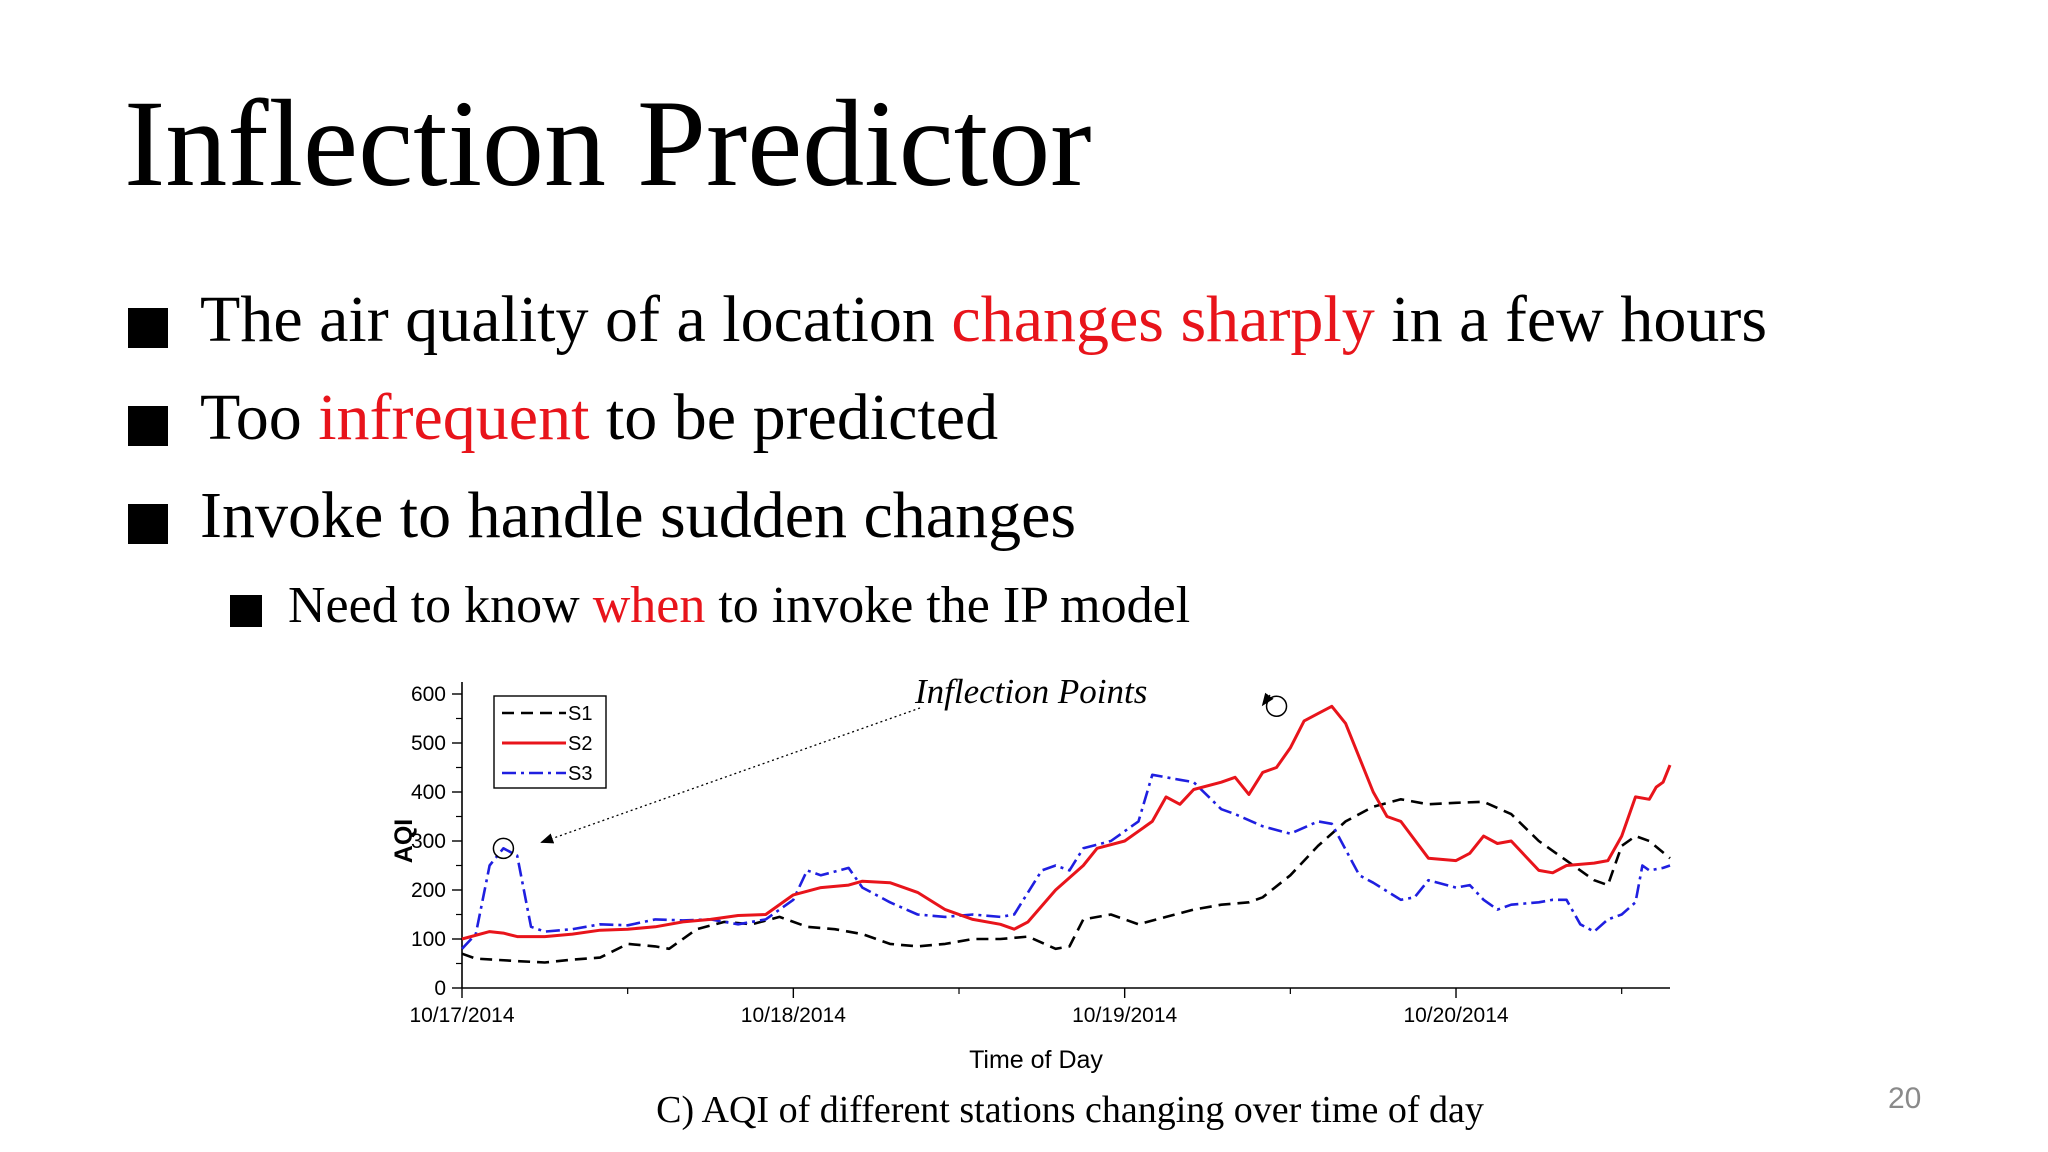  What do you see at coordinates (440, 605) in the screenshot?
I see `bullet-text-part: Need to know` at bounding box center [440, 605].